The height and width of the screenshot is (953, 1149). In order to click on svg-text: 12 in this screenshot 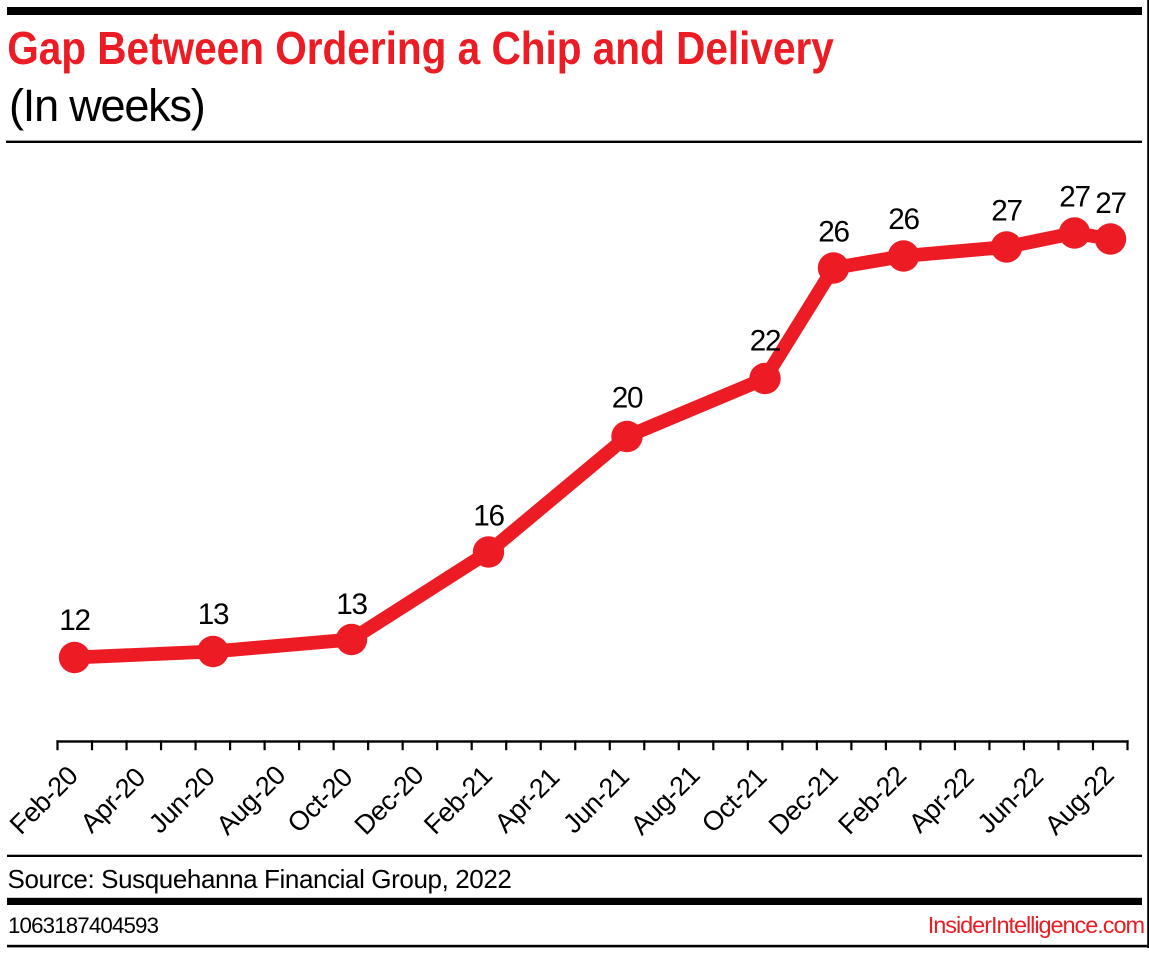, I will do `click(74, 620)`.